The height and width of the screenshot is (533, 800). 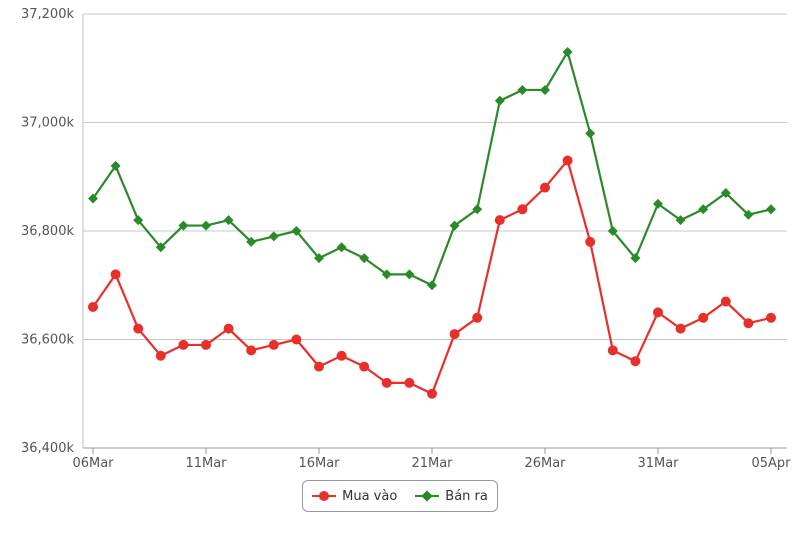 I want to click on x-tick-label: 26Mar, so click(x=545, y=463).